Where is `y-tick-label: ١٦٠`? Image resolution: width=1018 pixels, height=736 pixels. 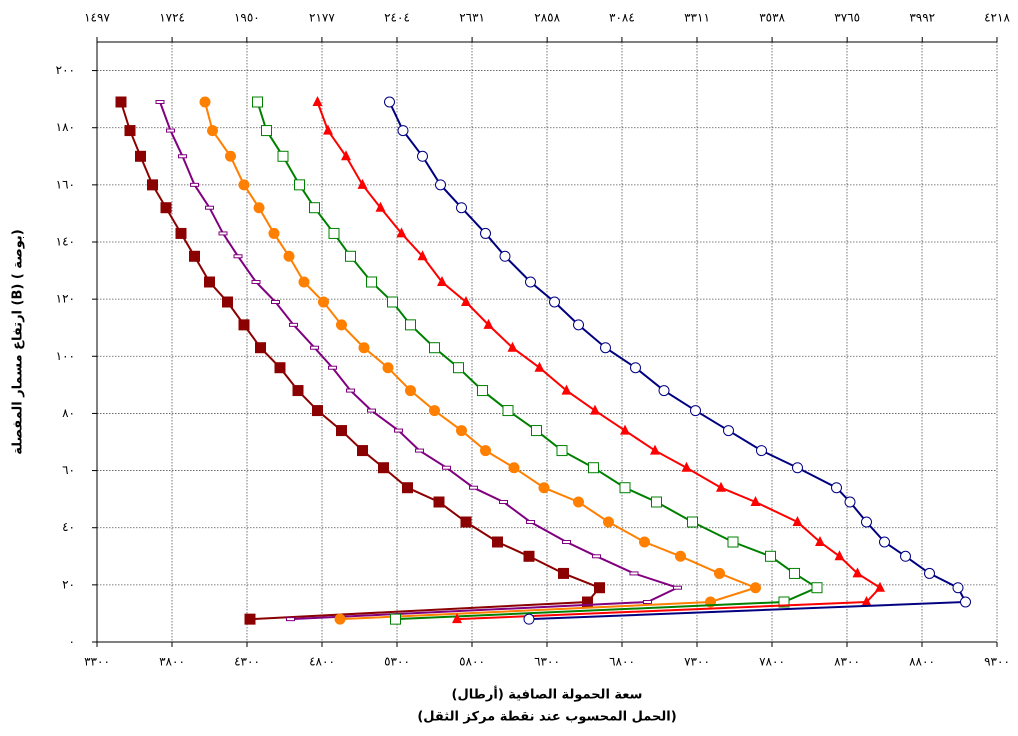 y-tick-label: ١٦٠ is located at coordinates (65, 184).